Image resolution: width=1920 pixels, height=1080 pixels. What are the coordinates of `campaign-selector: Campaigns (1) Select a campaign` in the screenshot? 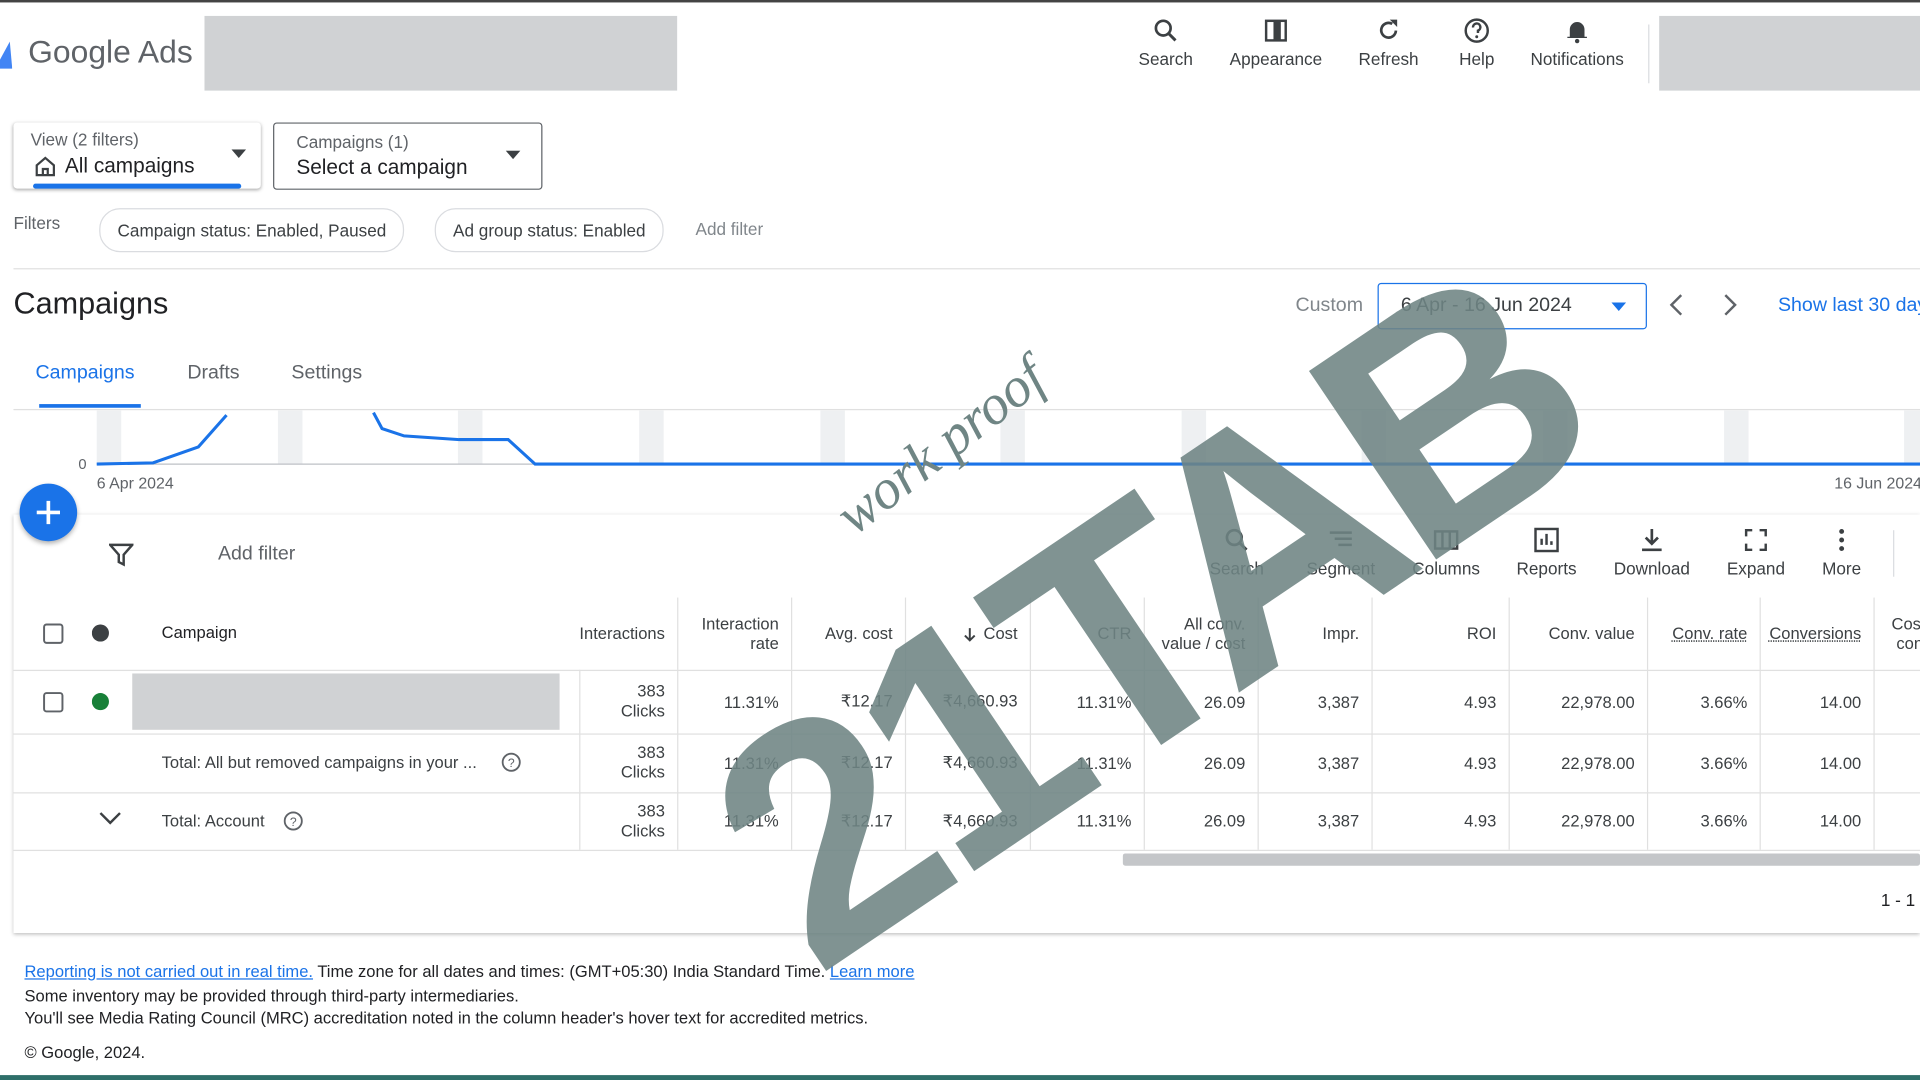 It's located at (408, 156).